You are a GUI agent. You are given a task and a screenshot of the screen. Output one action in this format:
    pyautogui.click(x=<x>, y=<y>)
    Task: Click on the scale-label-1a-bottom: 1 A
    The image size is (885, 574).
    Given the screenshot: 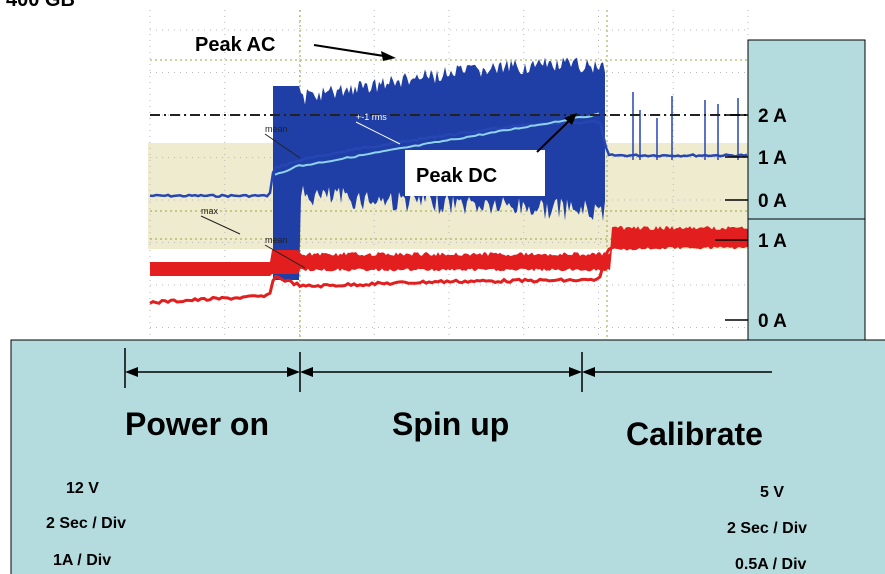 What is the action you would take?
    pyautogui.click(x=772, y=241)
    